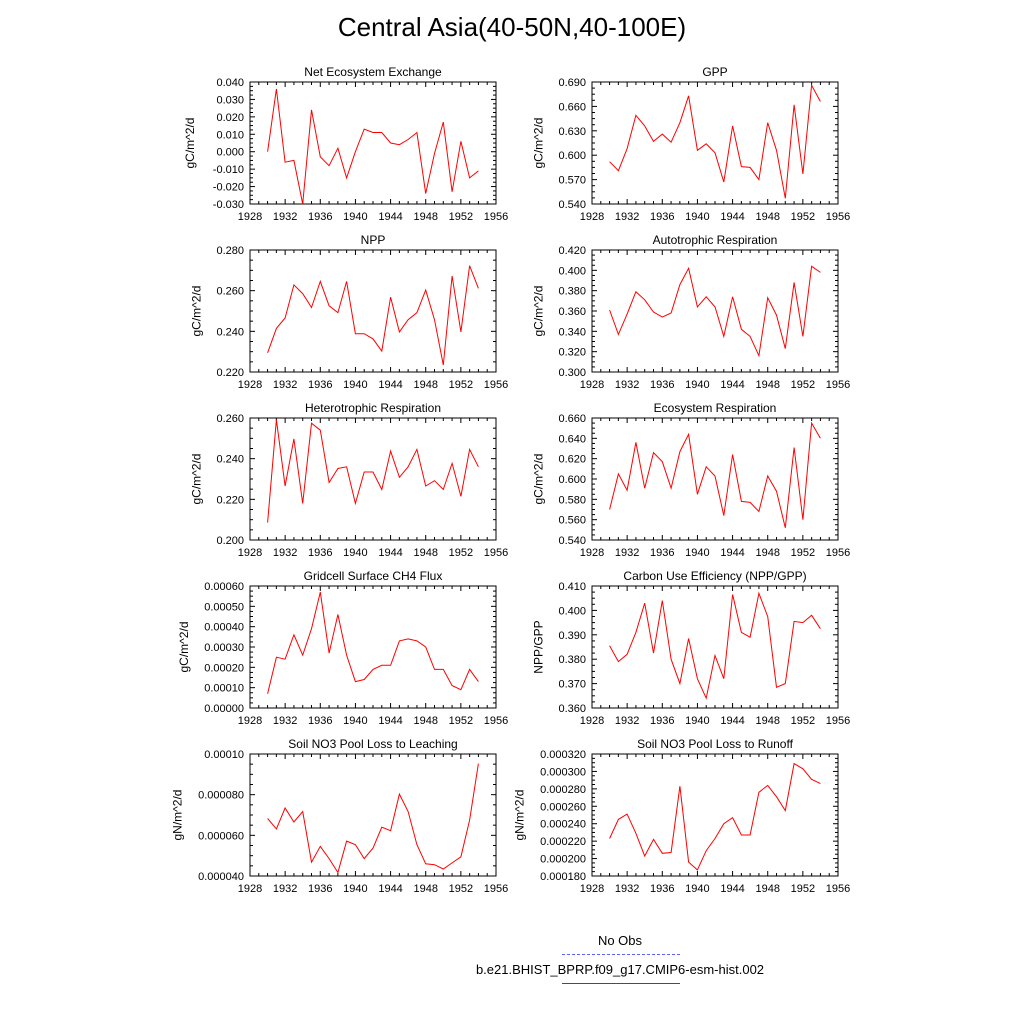 The image size is (1024, 1024). What do you see at coordinates (627, 889) in the screenshot?
I see `x-tick-label: 1932` at bounding box center [627, 889].